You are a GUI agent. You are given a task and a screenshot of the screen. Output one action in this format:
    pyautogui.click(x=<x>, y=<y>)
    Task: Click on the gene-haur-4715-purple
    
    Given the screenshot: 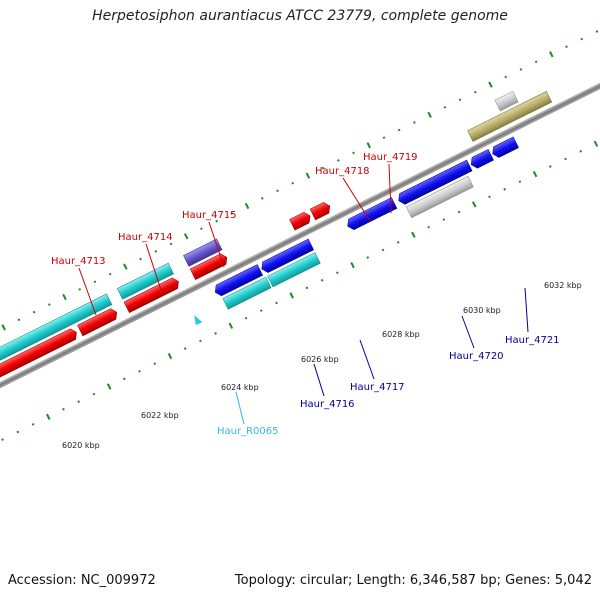 What is the action you would take?
    pyautogui.click(x=203, y=252)
    